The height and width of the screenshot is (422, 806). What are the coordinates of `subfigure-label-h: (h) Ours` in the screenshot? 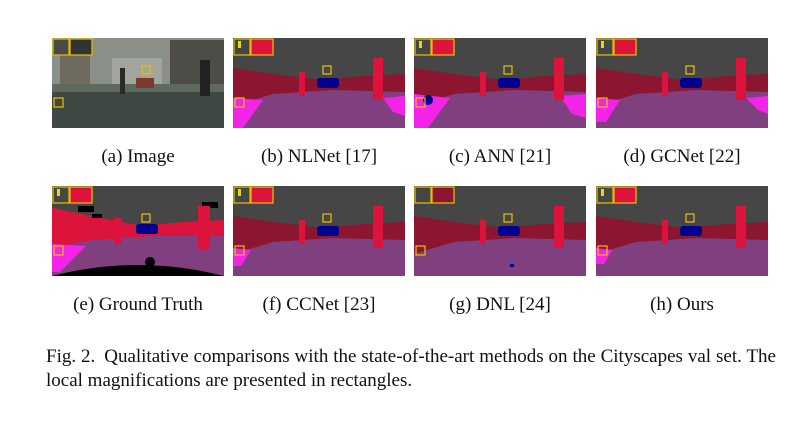 It's located at (682, 304).